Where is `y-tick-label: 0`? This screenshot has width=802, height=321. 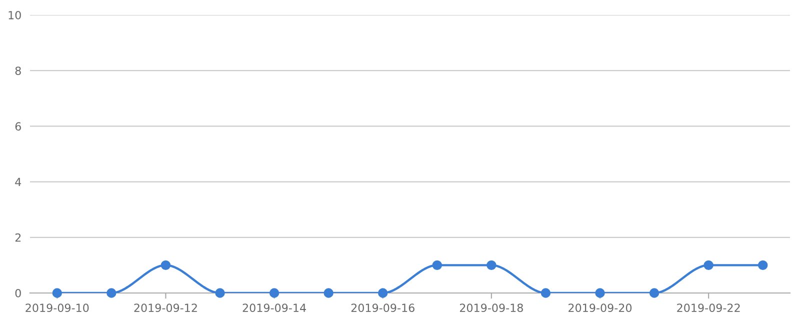
y-tick-label: 0 is located at coordinates (18, 293).